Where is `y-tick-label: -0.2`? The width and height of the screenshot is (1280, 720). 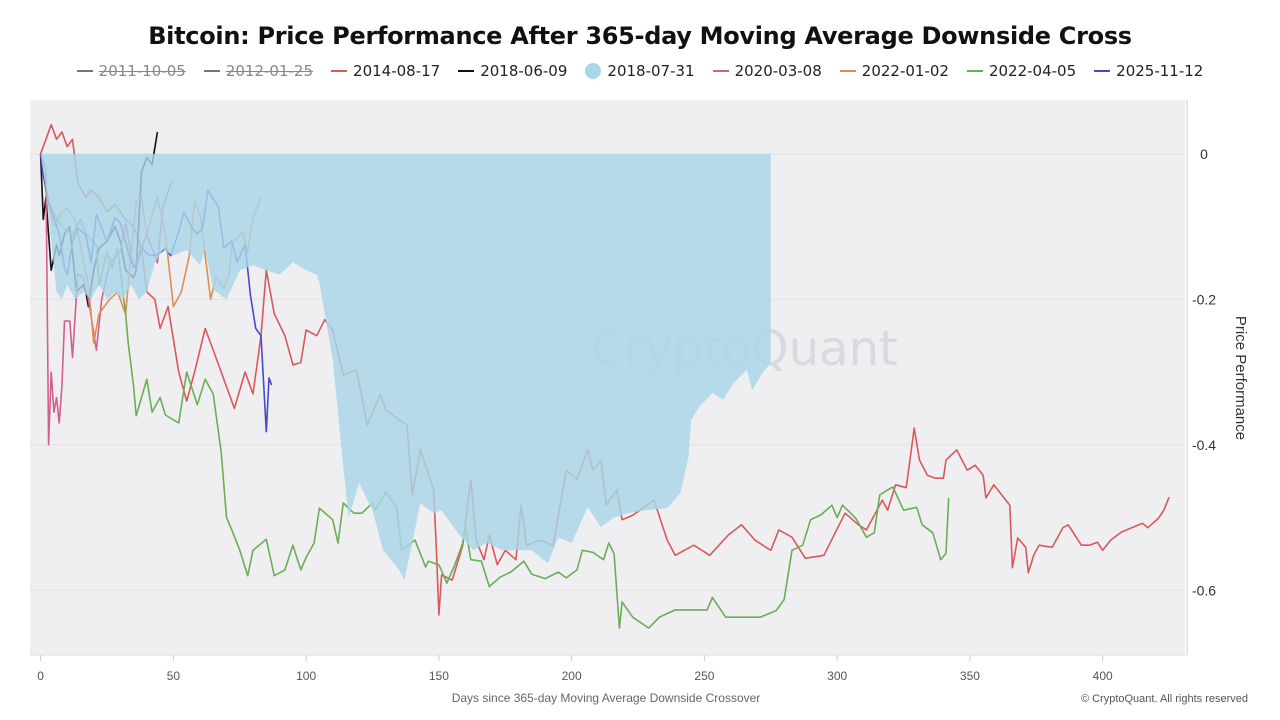 y-tick-label: -0.2 is located at coordinates (1204, 299).